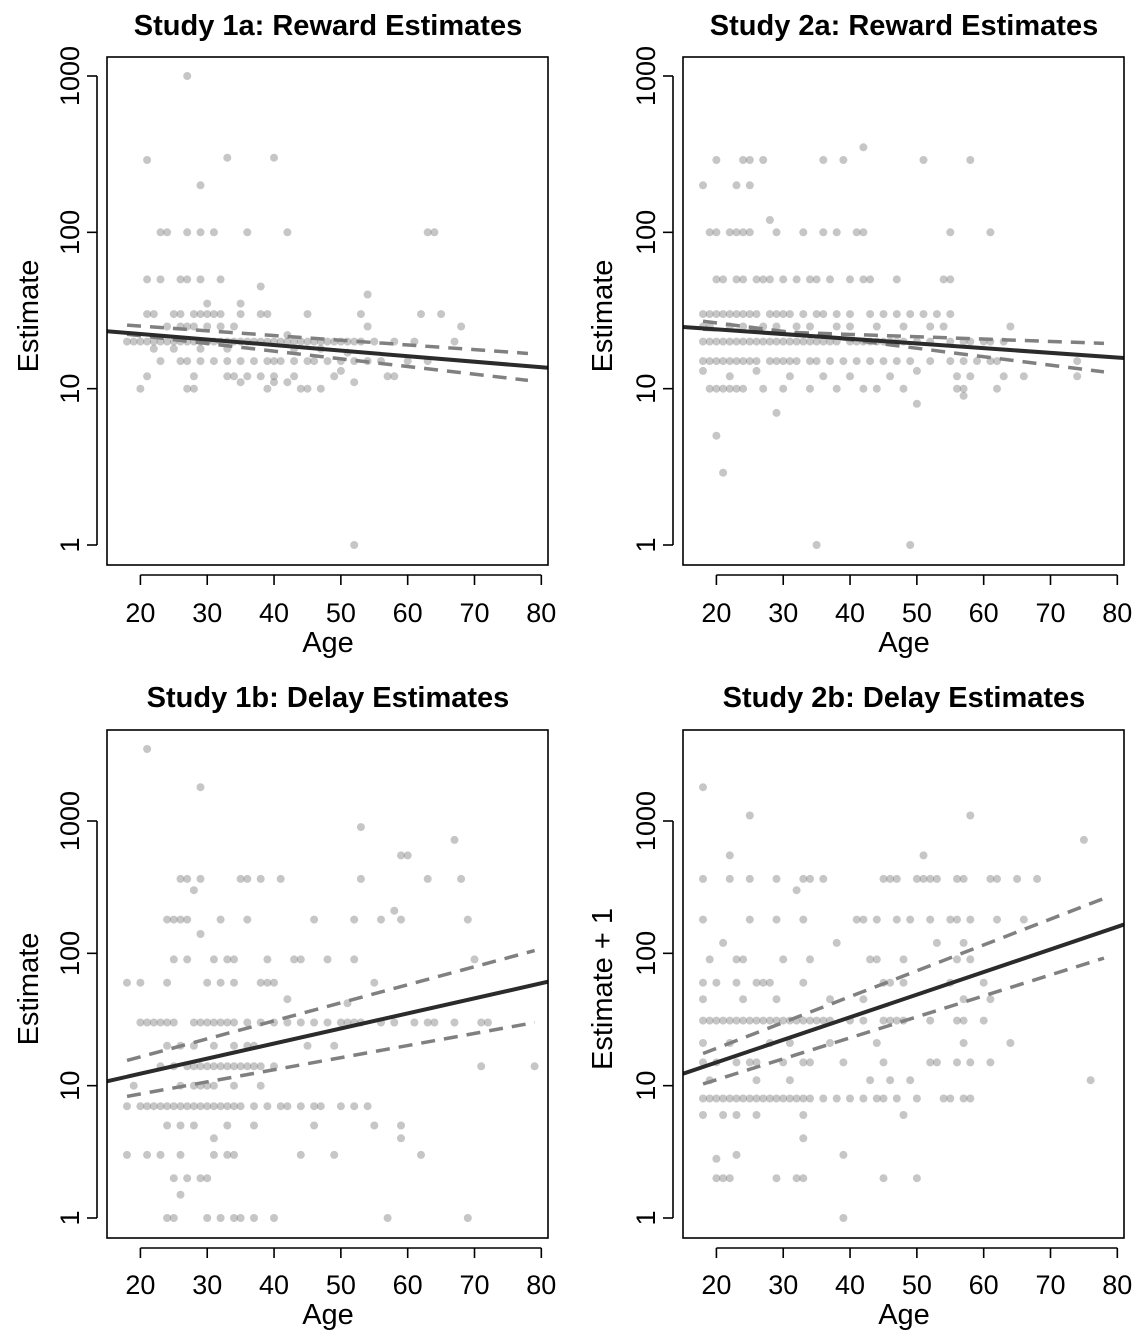  What do you see at coordinates (340, 1289) in the screenshot?
I see `x-axis: 20 30 40 50 60 70 80 Age` at bounding box center [340, 1289].